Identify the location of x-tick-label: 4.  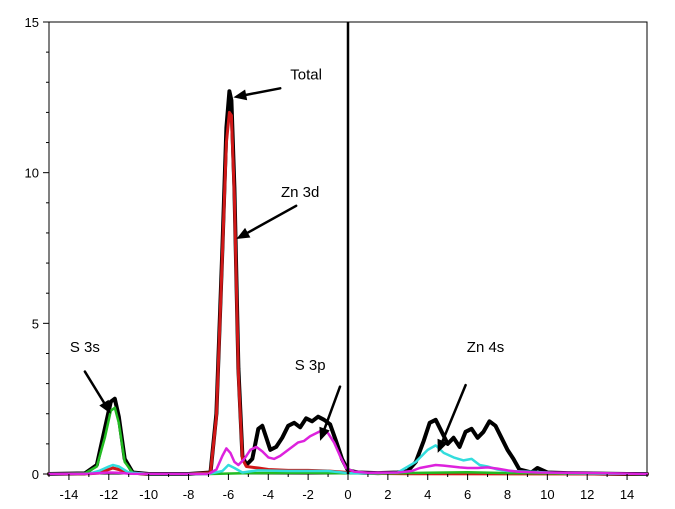
(427, 494).